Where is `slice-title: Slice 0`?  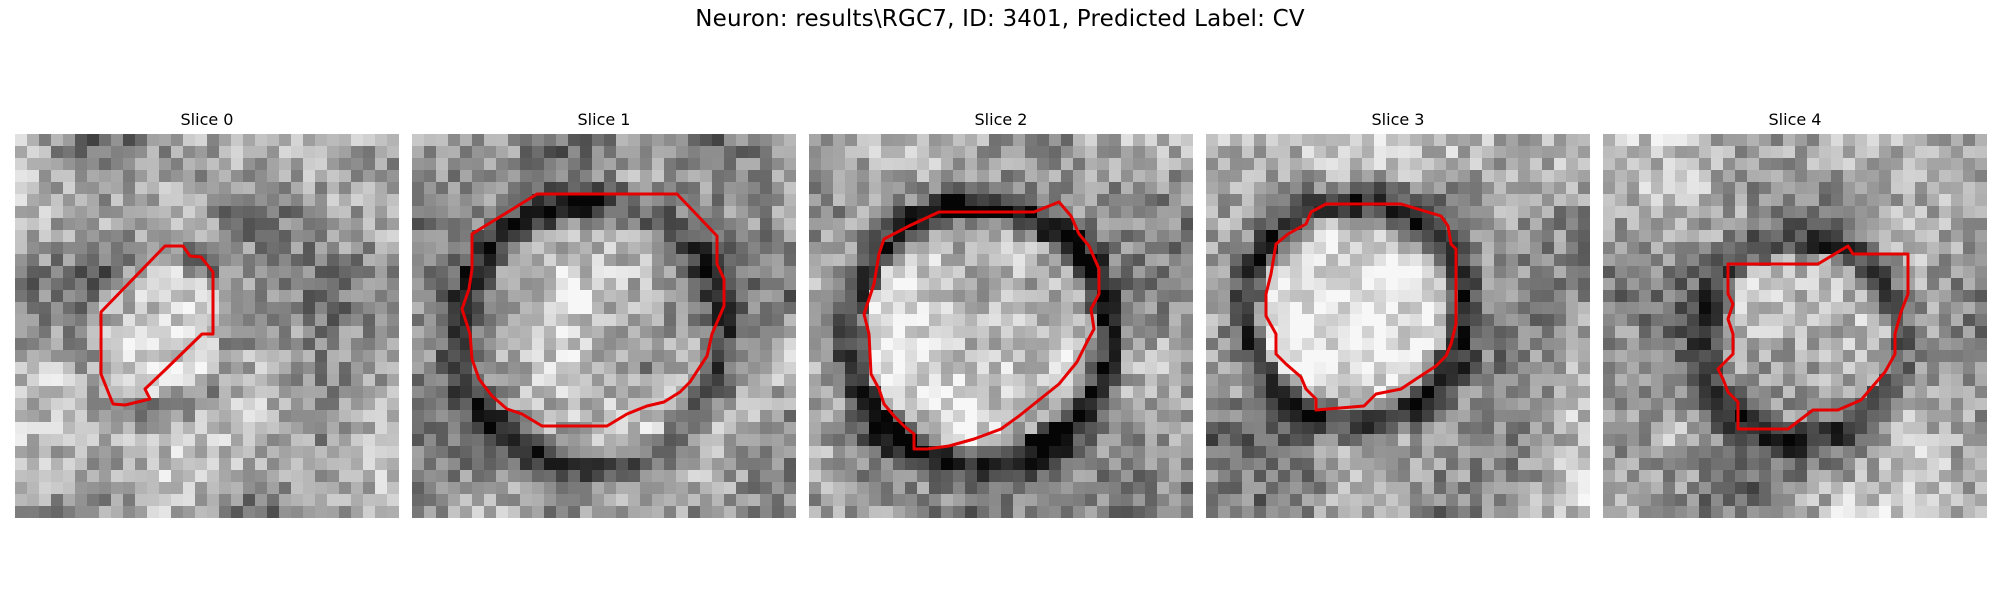
slice-title: Slice 0 is located at coordinates (207, 119).